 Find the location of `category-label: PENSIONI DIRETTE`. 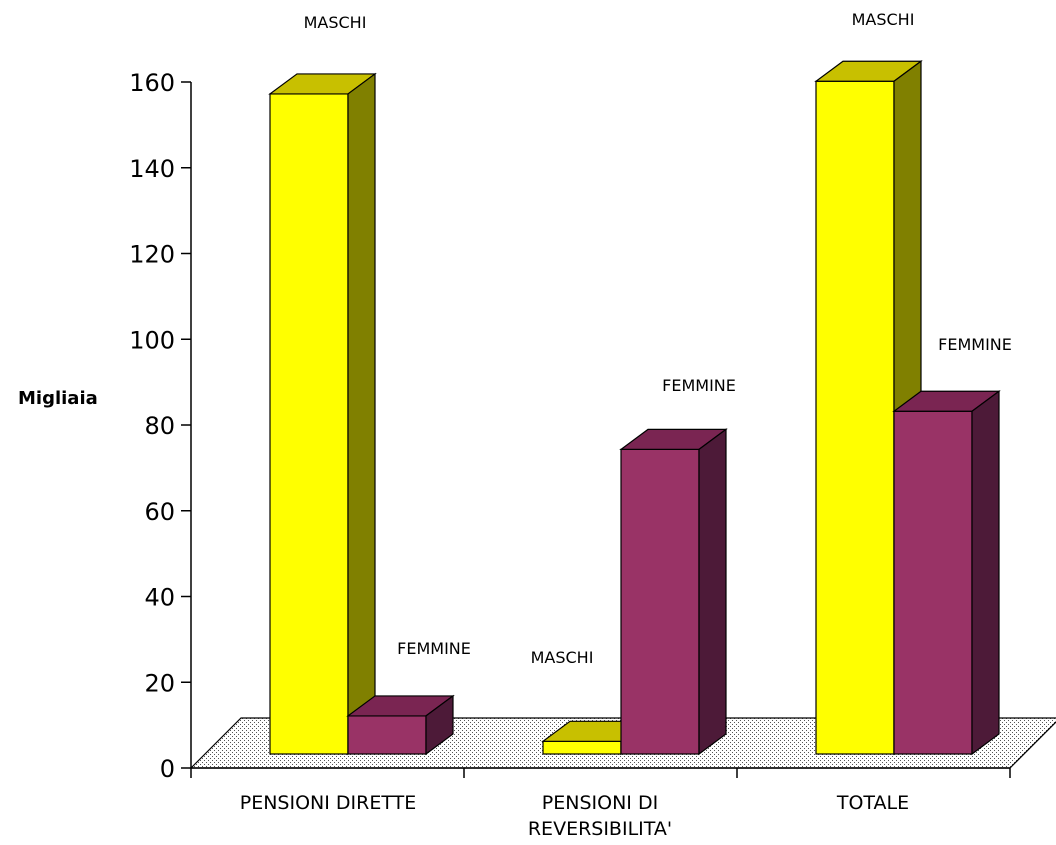

category-label: PENSIONI DIRETTE is located at coordinates (328, 803).